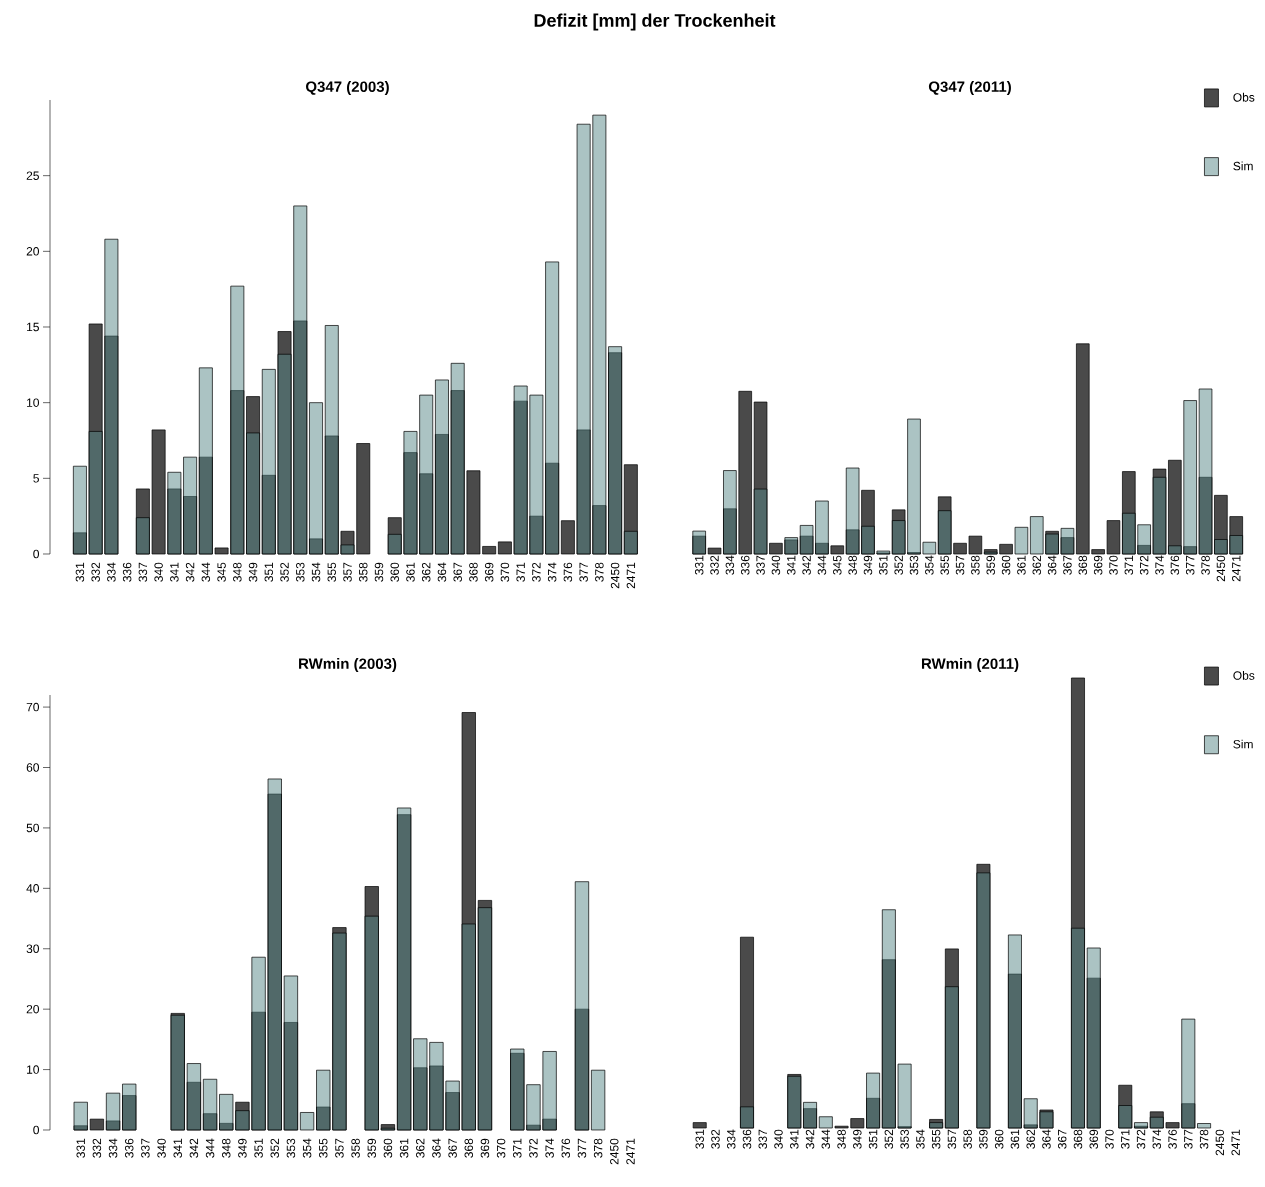  Describe the element at coordinates (348, 665) in the screenshot. I see `chart-title: RWmin (2003)` at that location.